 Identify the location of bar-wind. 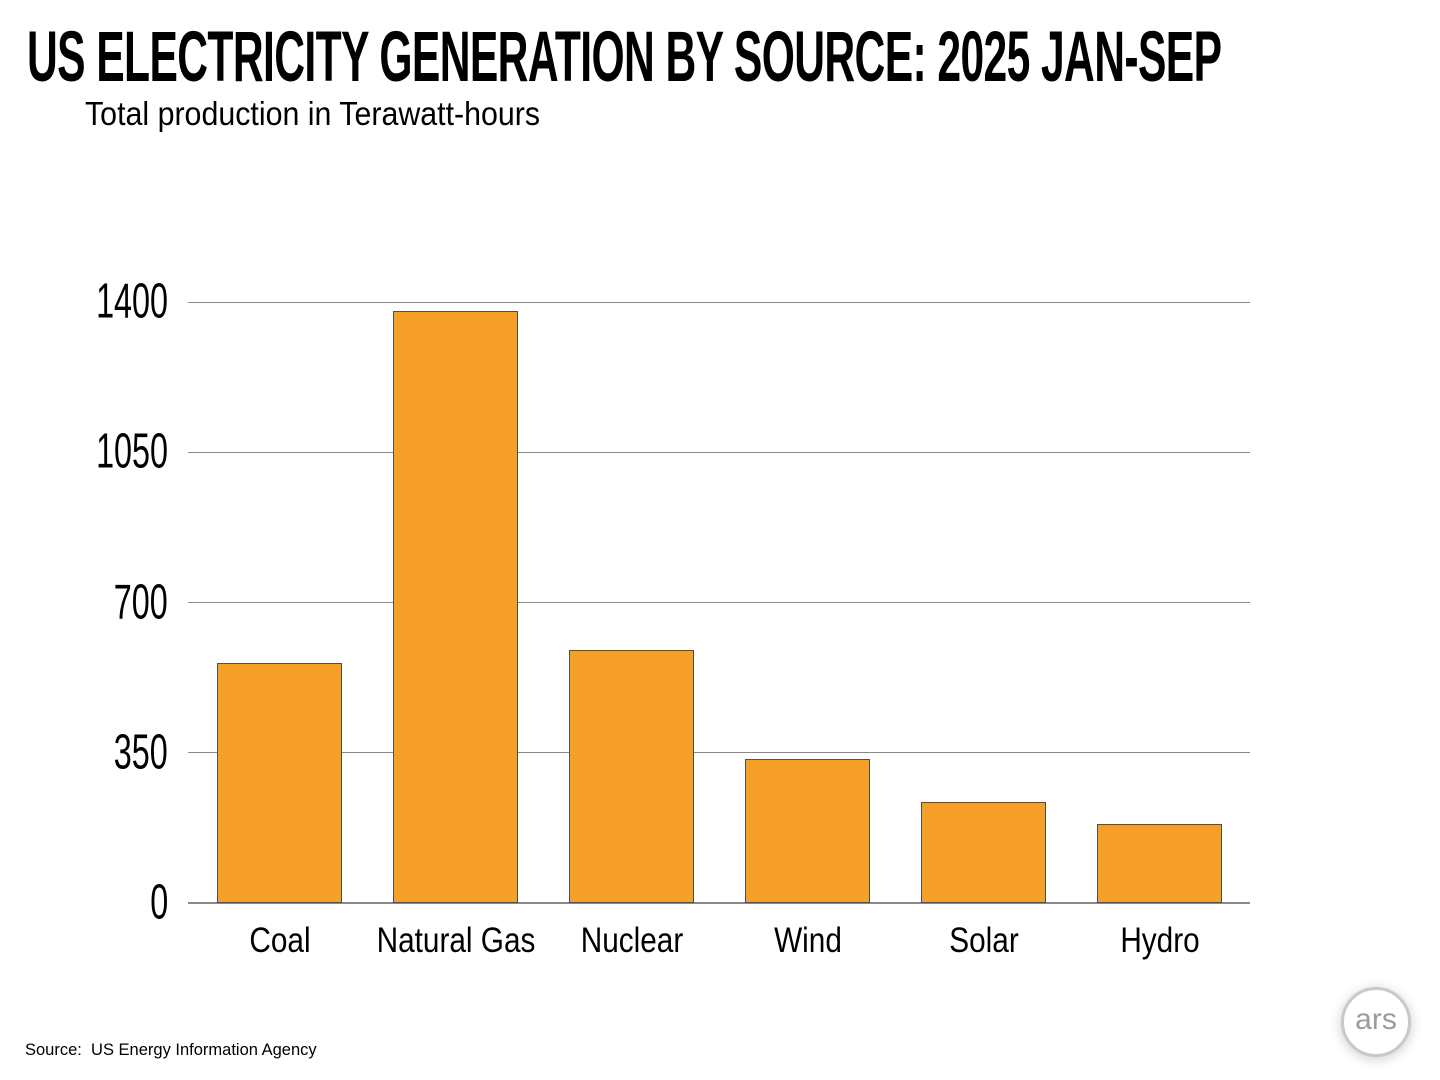
(807, 831).